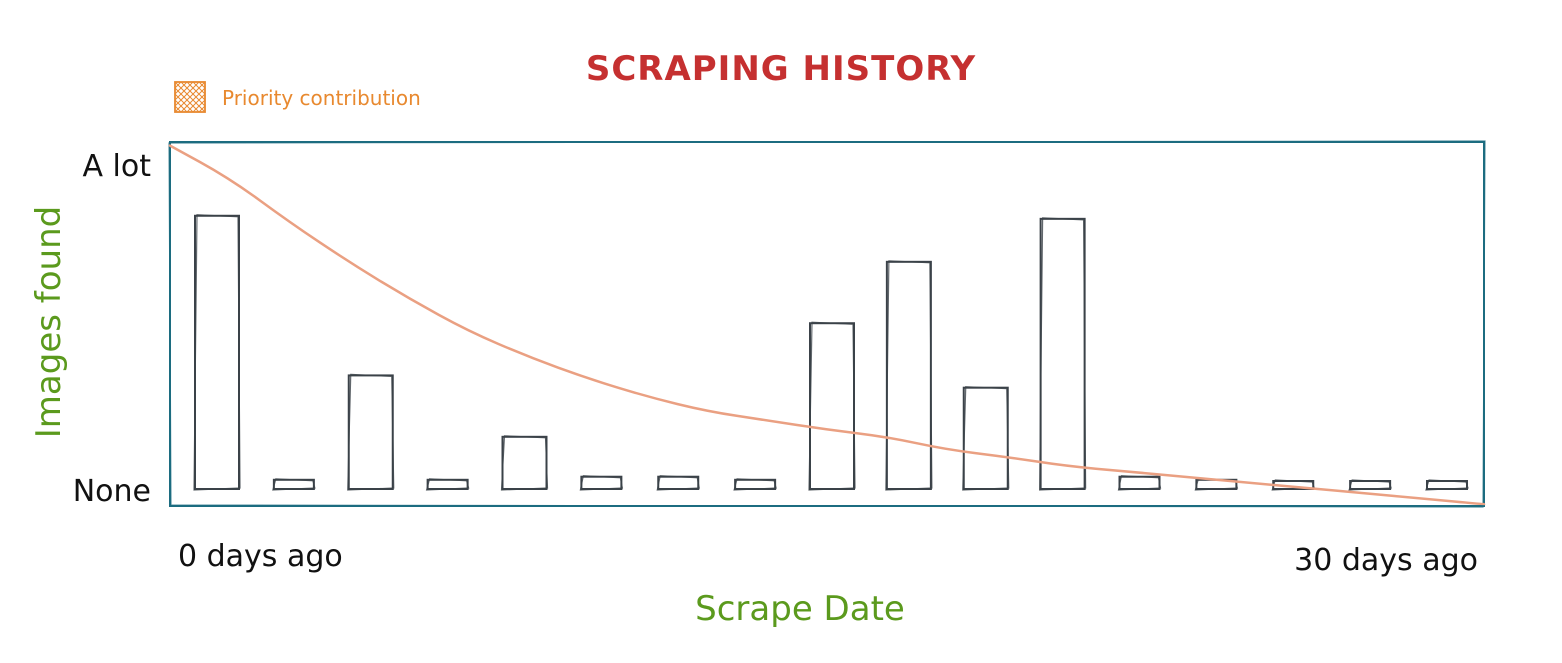 The image size is (1562, 663). I want to click on legend-swatch-priority, so click(190, 97).